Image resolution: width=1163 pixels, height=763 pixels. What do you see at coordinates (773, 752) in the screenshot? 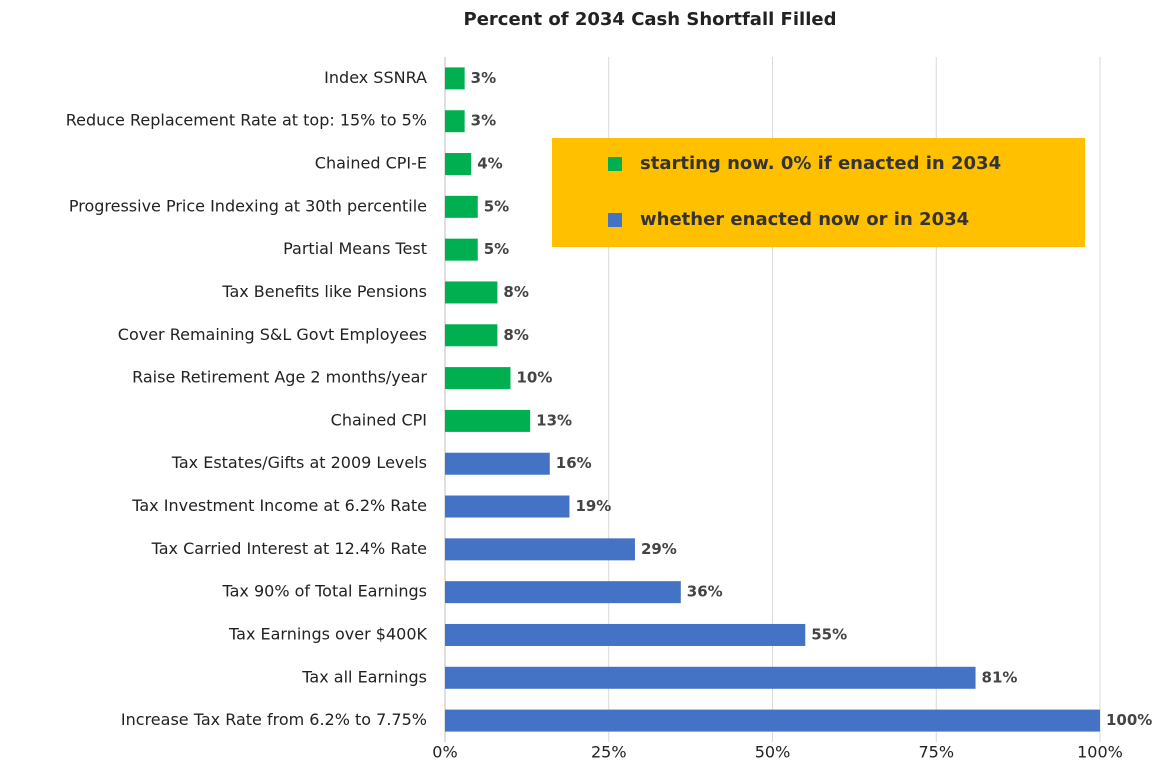
I see `x-tick-label: 50%` at bounding box center [773, 752].